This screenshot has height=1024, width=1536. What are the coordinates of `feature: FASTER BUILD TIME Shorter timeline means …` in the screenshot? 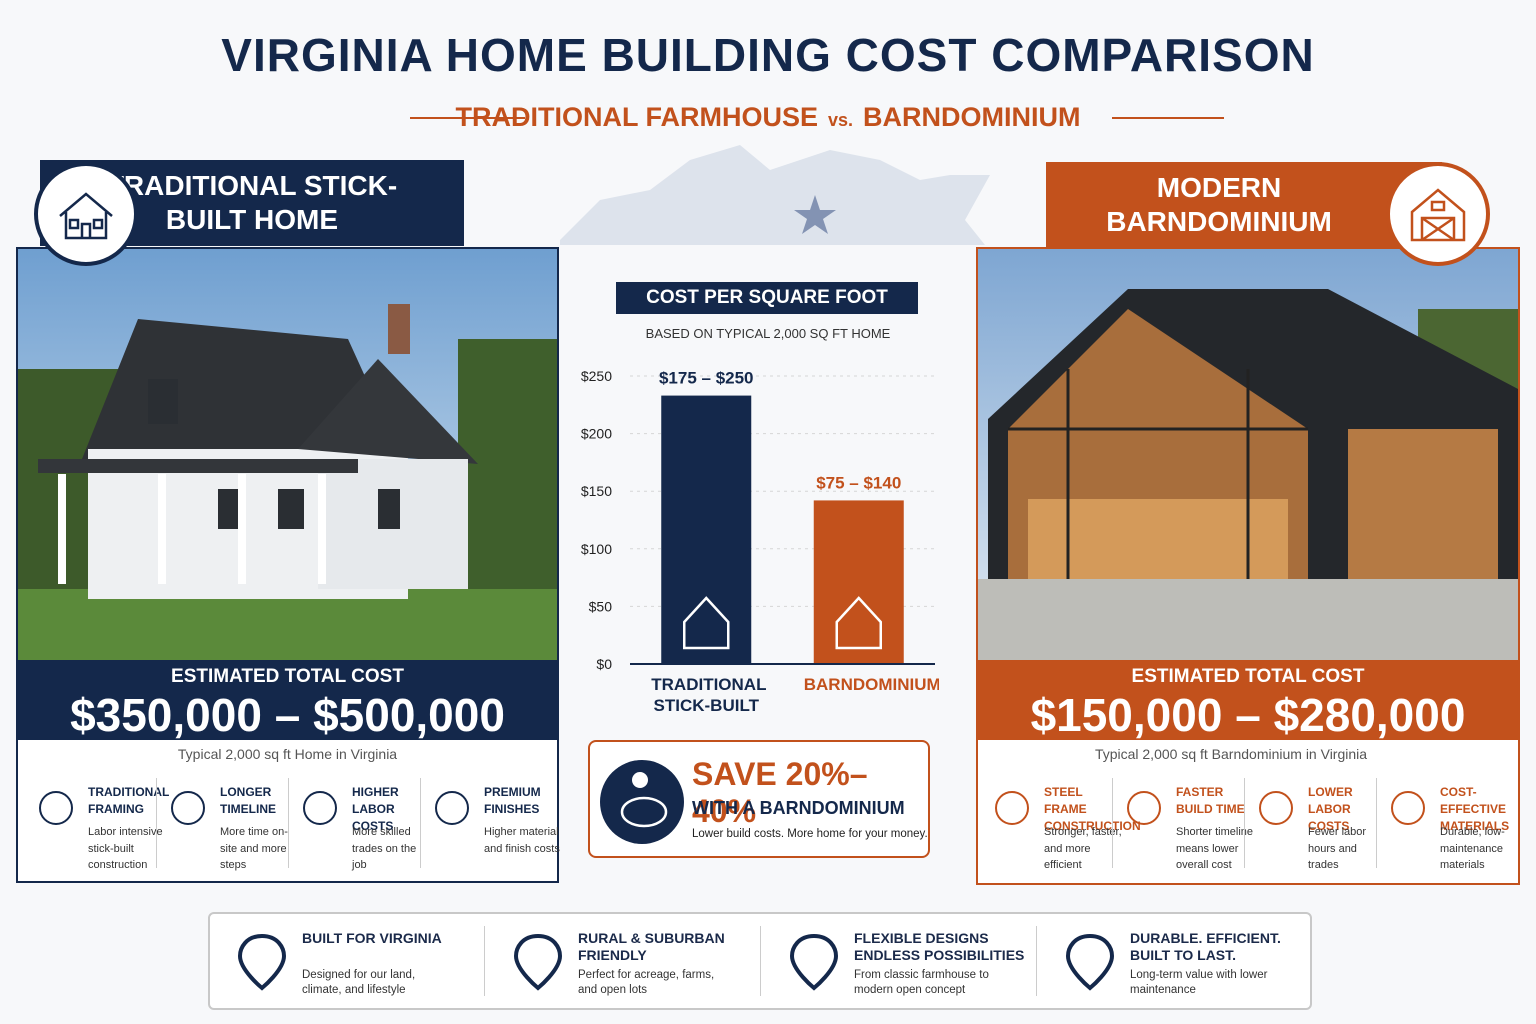 It's located at (1182, 826).